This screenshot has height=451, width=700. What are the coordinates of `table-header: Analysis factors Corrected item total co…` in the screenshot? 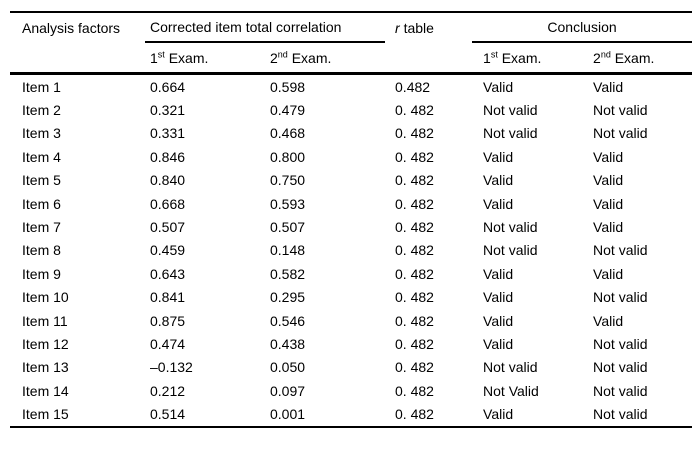 It's located at (351, 43).